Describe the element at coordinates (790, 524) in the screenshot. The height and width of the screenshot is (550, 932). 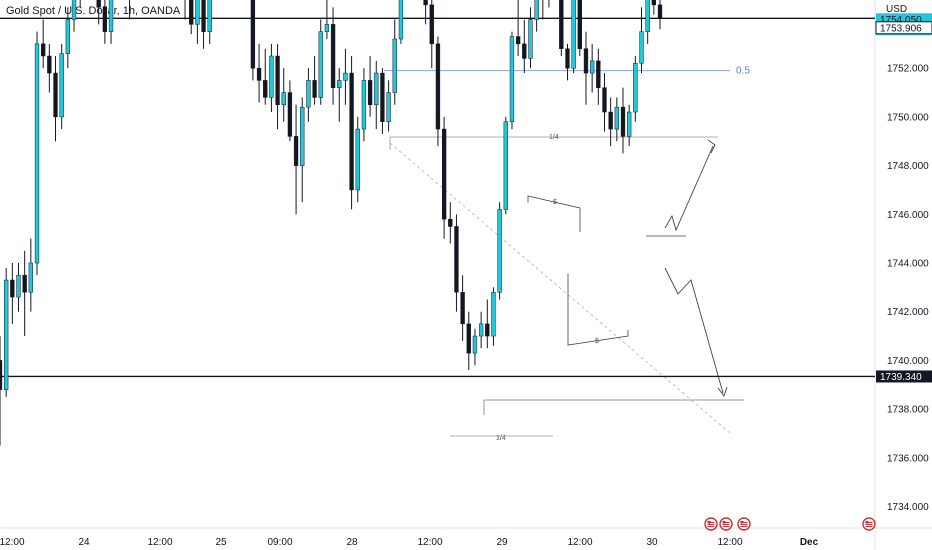
I see `economic-events` at that location.